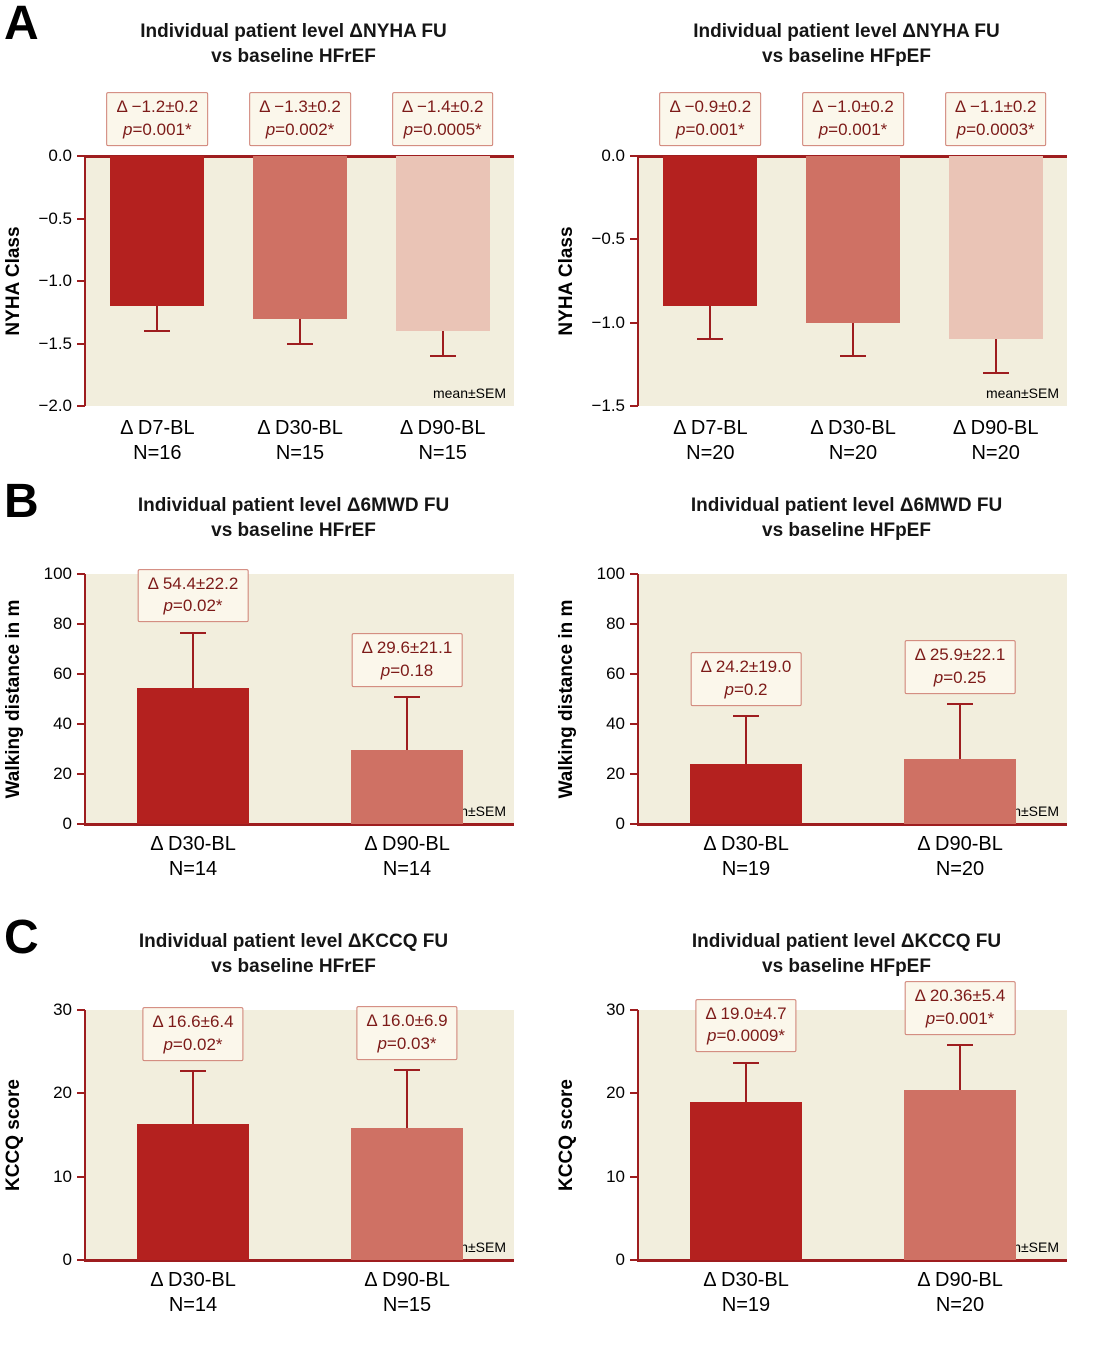 This screenshot has width=1107, height=1361. I want to click on annotation-box: Δ 54.4±22.2 p=0.02*, so click(193, 595).